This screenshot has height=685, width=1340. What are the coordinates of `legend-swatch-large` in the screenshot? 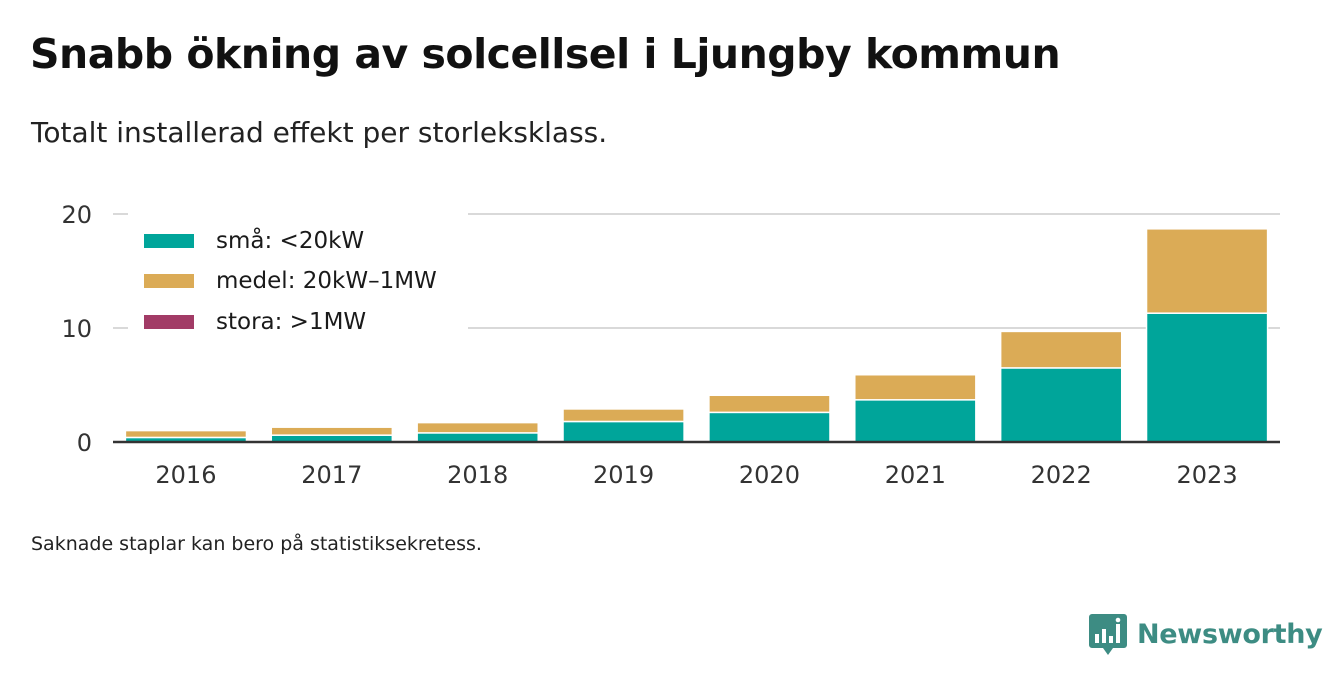 It's located at (169, 322).